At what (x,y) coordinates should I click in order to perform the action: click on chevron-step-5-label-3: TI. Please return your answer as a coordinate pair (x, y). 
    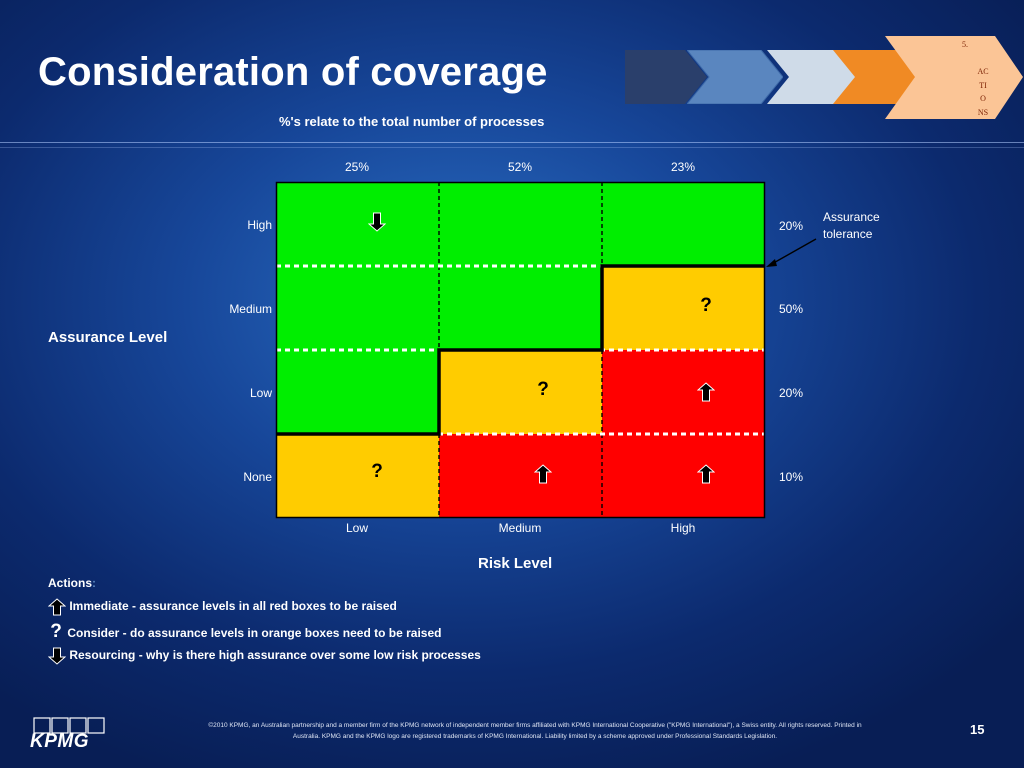
    Looking at the image, I should click on (983, 85).